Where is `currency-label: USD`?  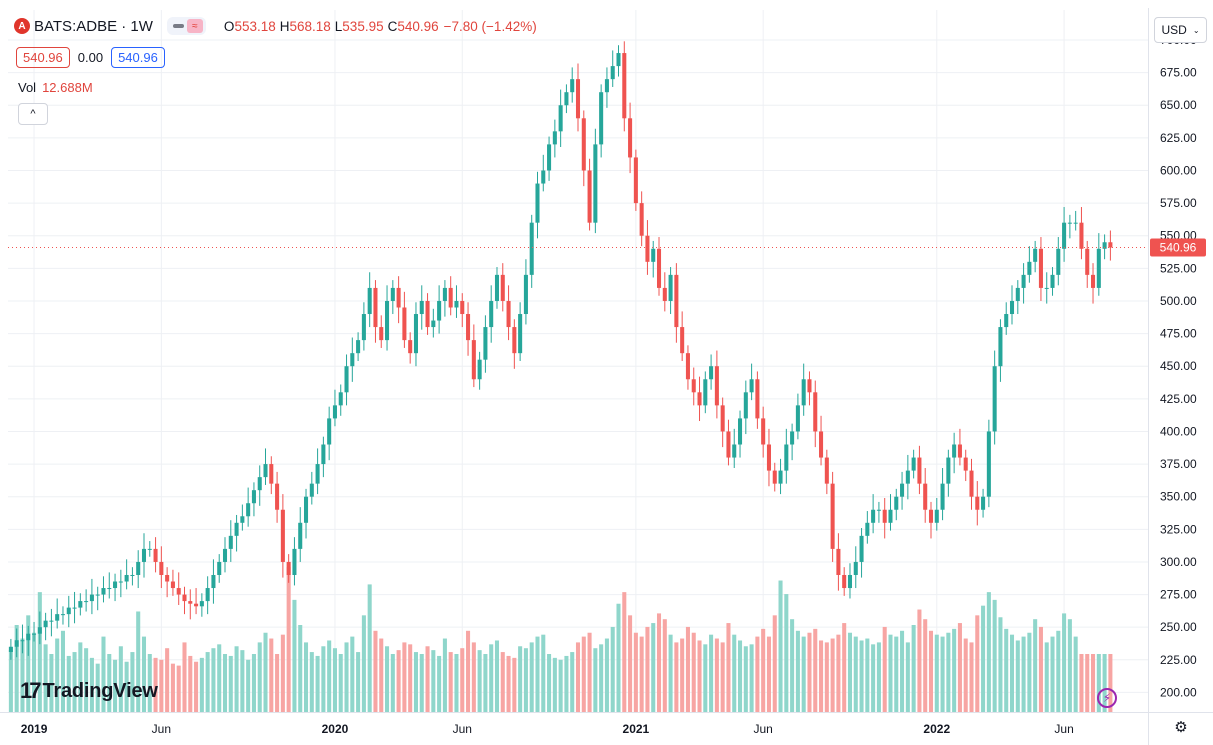 currency-label: USD is located at coordinates (1174, 30).